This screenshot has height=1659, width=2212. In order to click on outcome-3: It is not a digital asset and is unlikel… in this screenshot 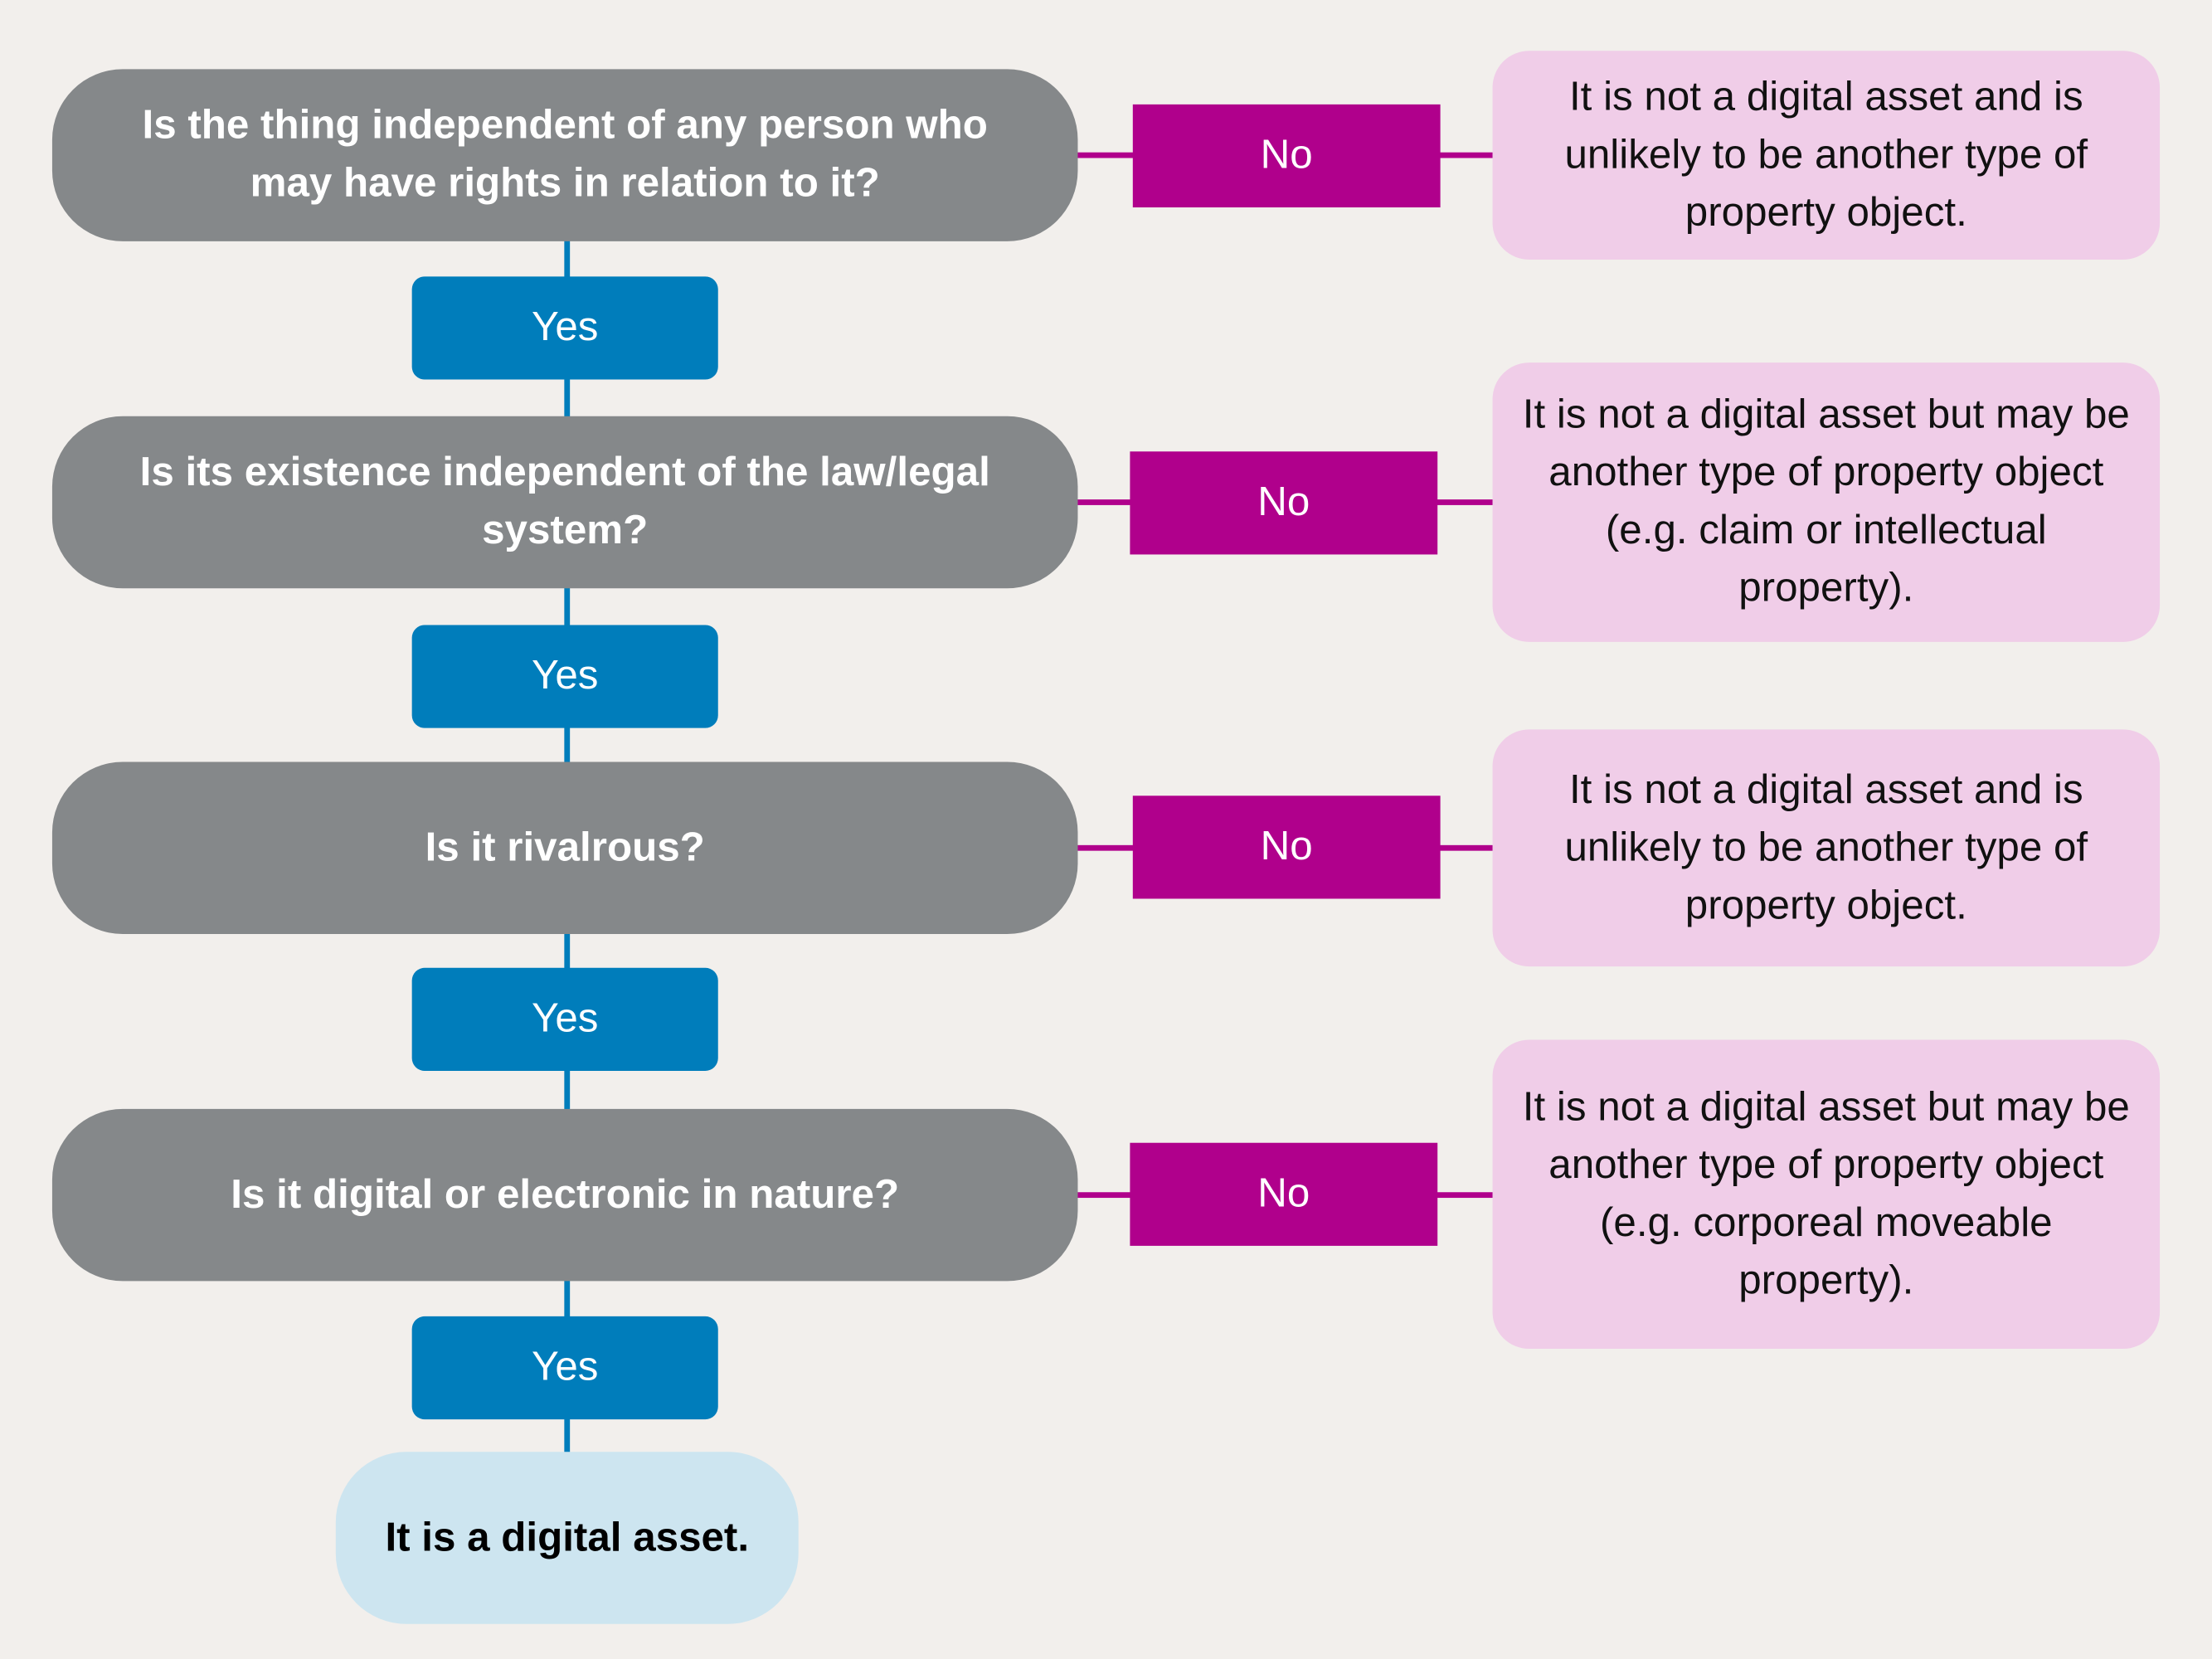, I will do `click(1826, 848)`.